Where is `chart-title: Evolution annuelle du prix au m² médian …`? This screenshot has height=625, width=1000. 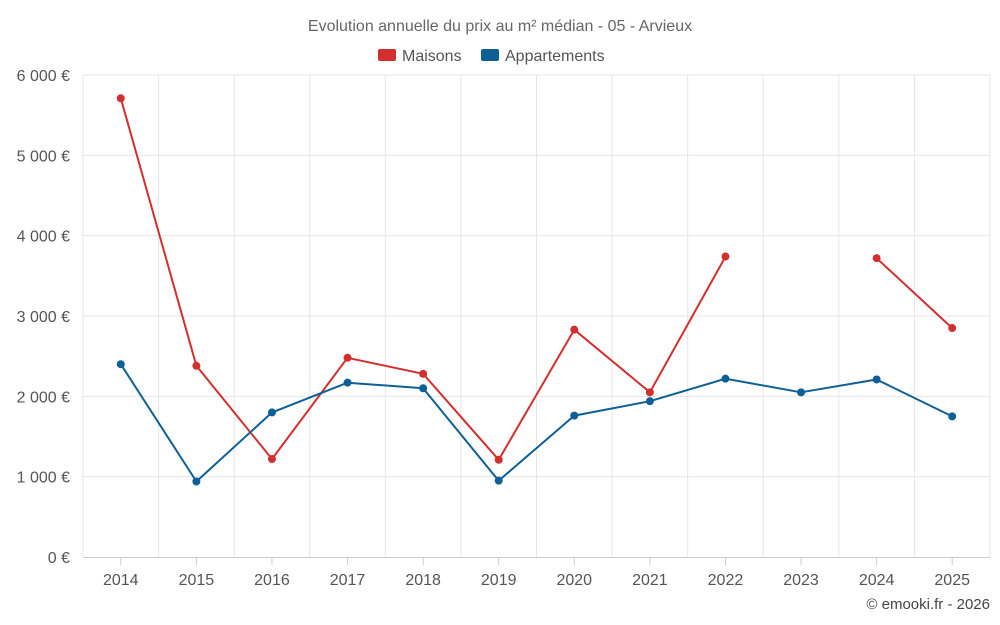 chart-title: Evolution annuelle du prix au m² médian … is located at coordinates (500, 26).